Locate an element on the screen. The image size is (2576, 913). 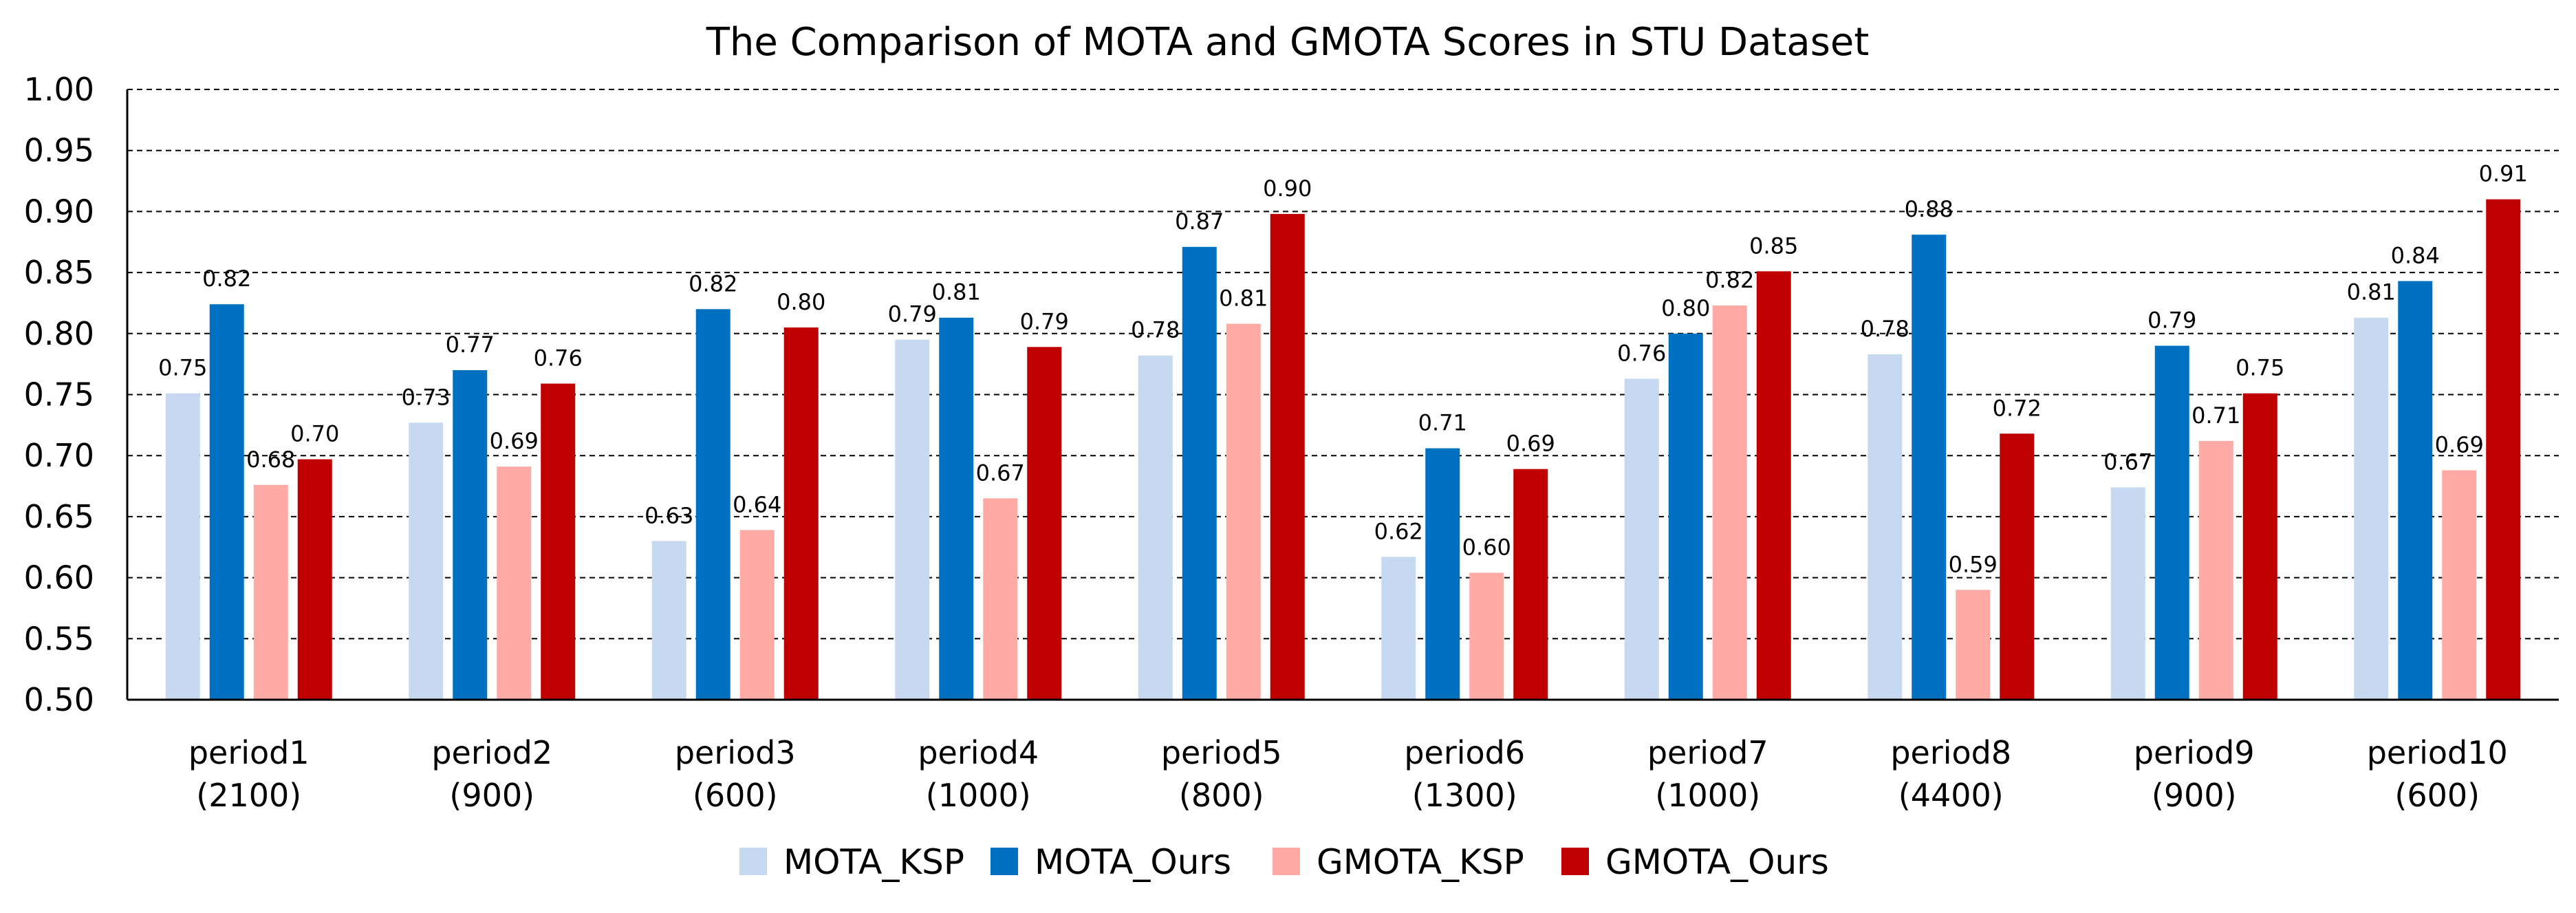
bar-mota-ksp-period9 is located at coordinates (2127, 593).